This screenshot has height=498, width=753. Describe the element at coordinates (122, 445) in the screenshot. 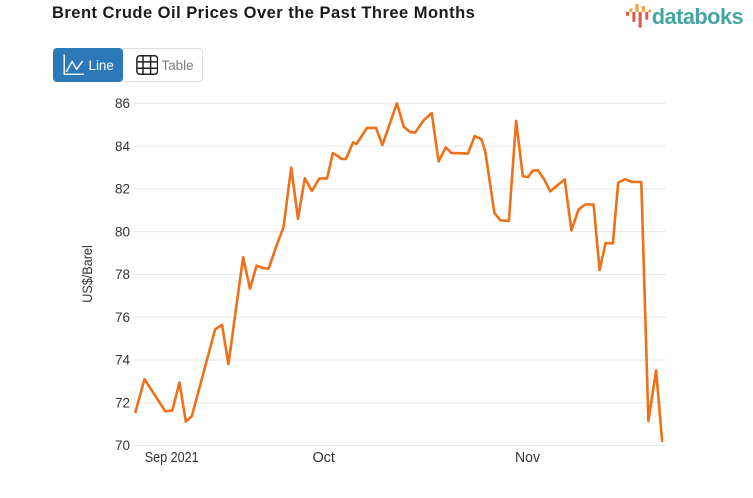

I see `svg-text: 70` at that location.